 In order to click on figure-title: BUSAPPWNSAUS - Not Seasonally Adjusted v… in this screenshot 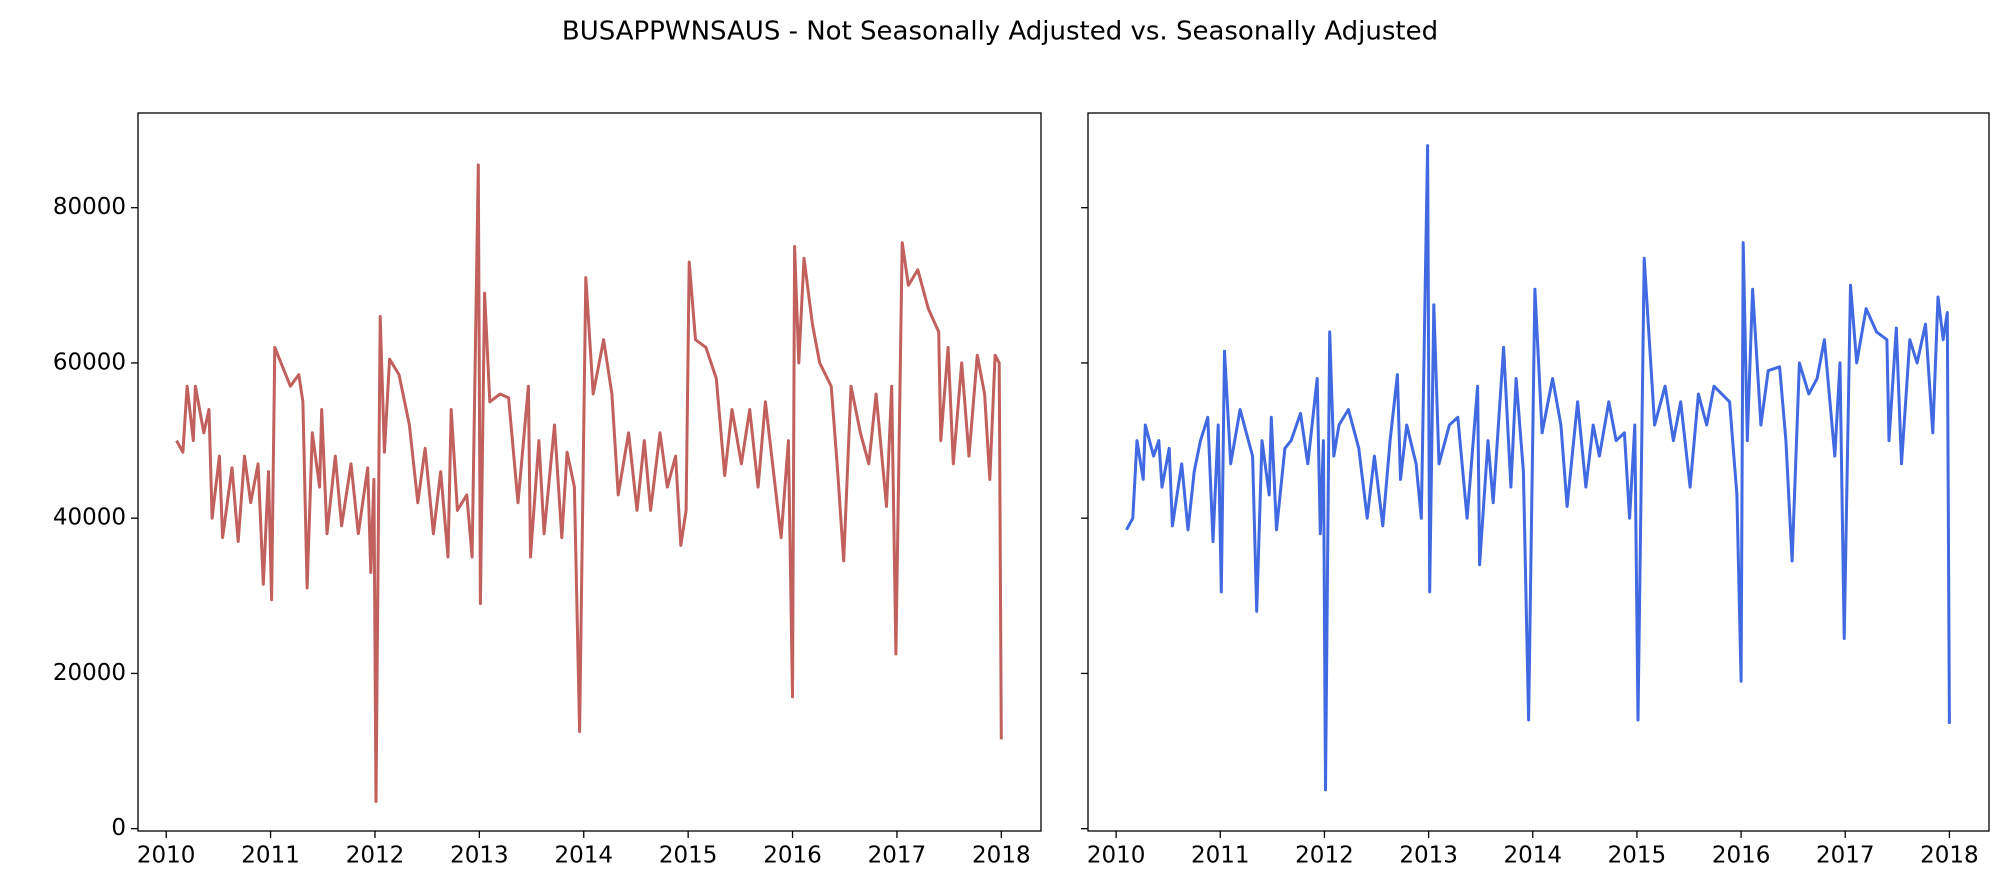, I will do `click(1000, 32)`.